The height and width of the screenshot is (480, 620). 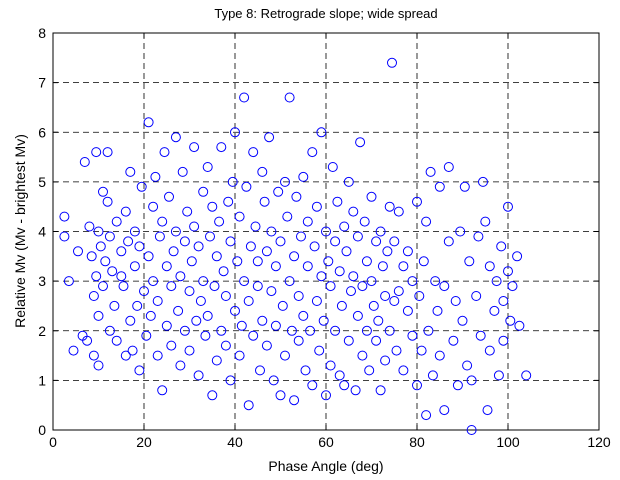 What do you see at coordinates (20, 231) in the screenshot?
I see `y-axis-title: Relative Mv (Mv - brightest Mv)` at bounding box center [20, 231].